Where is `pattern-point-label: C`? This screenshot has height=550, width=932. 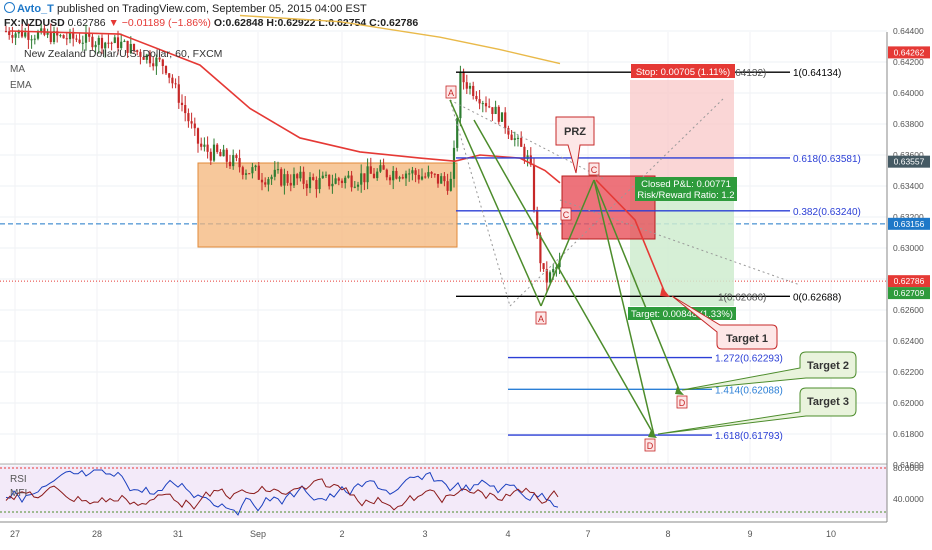 pattern-point-label: C is located at coordinates (566, 215).